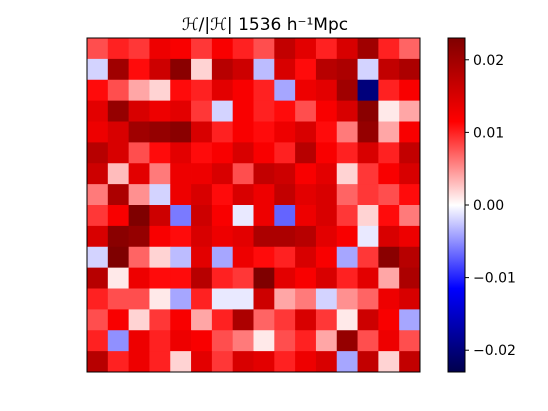 The image size is (548, 411). What do you see at coordinates (456, 205) in the screenshot?
I see `colorbar` at bounding box center [456, 205].